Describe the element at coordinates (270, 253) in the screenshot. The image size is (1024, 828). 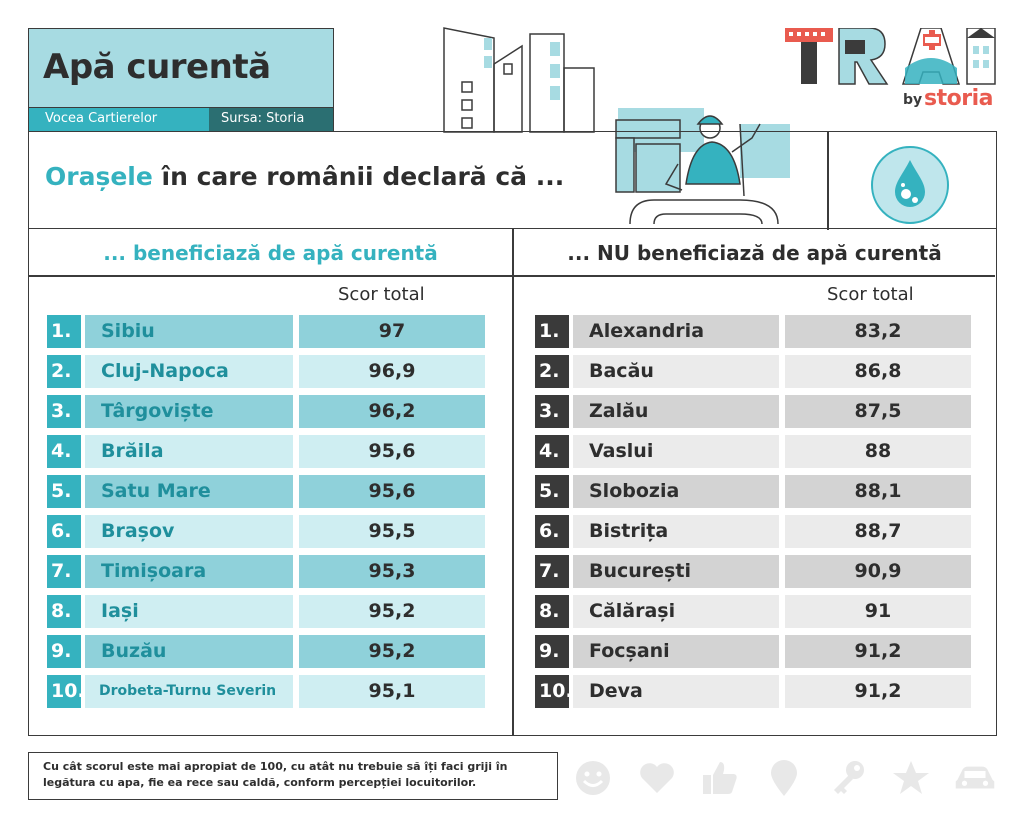
I see `left-column-header: ... beneficiază de apă curentă` at that location.